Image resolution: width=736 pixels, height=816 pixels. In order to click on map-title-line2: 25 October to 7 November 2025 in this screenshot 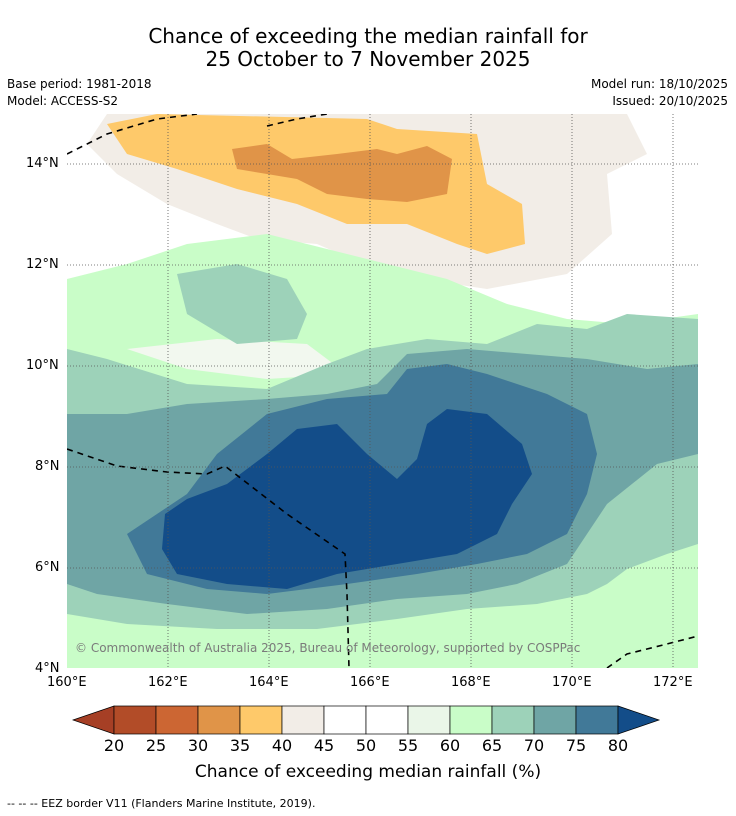, I will do `click(368, 59)`.